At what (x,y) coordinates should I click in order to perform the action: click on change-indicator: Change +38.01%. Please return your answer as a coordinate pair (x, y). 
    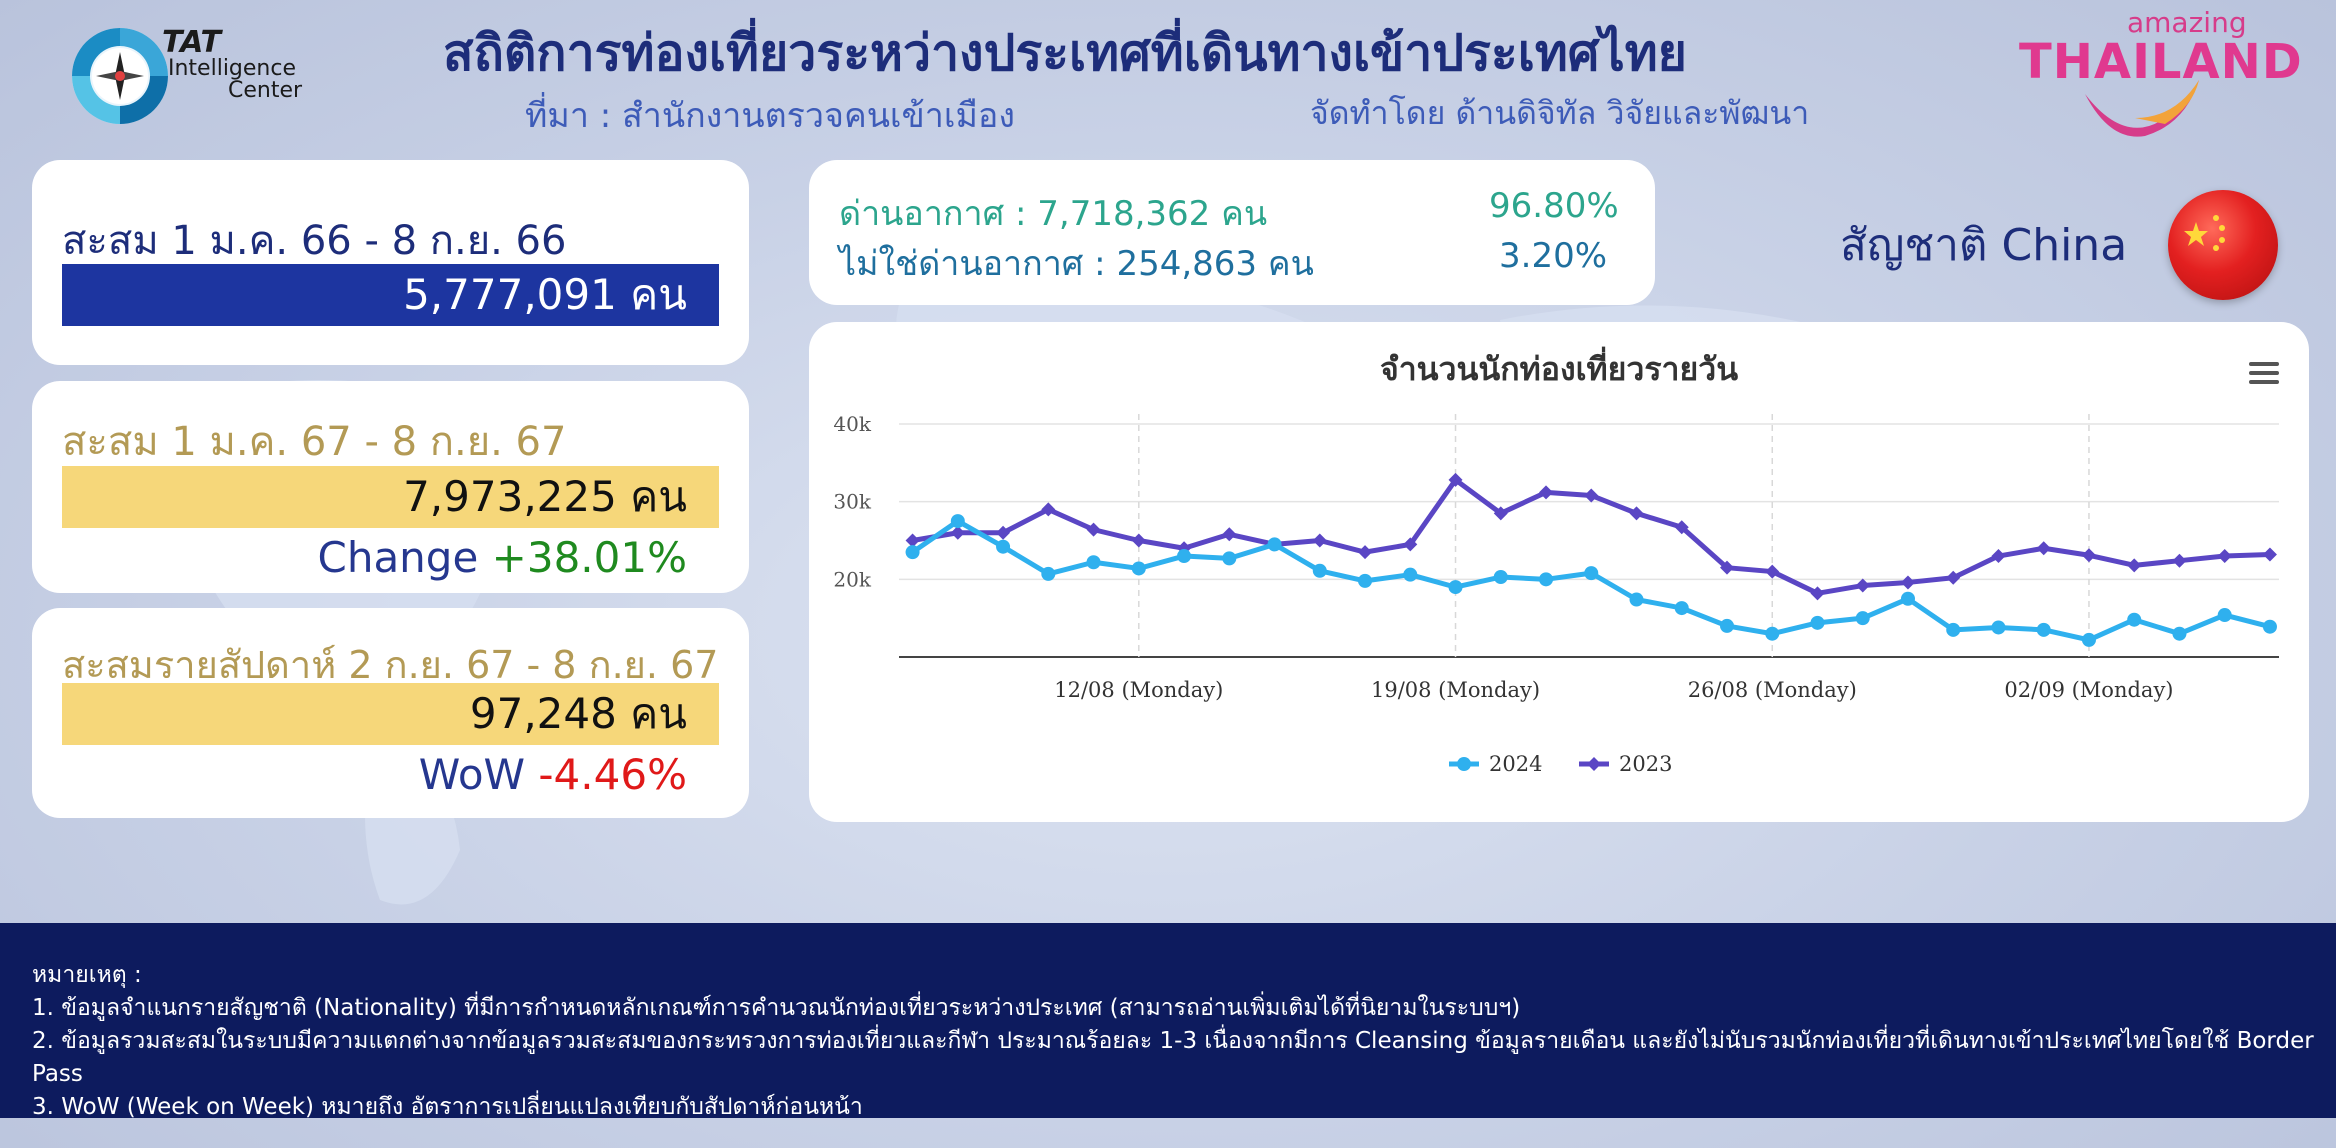
    Looking at the image, I should click on (503, 557).